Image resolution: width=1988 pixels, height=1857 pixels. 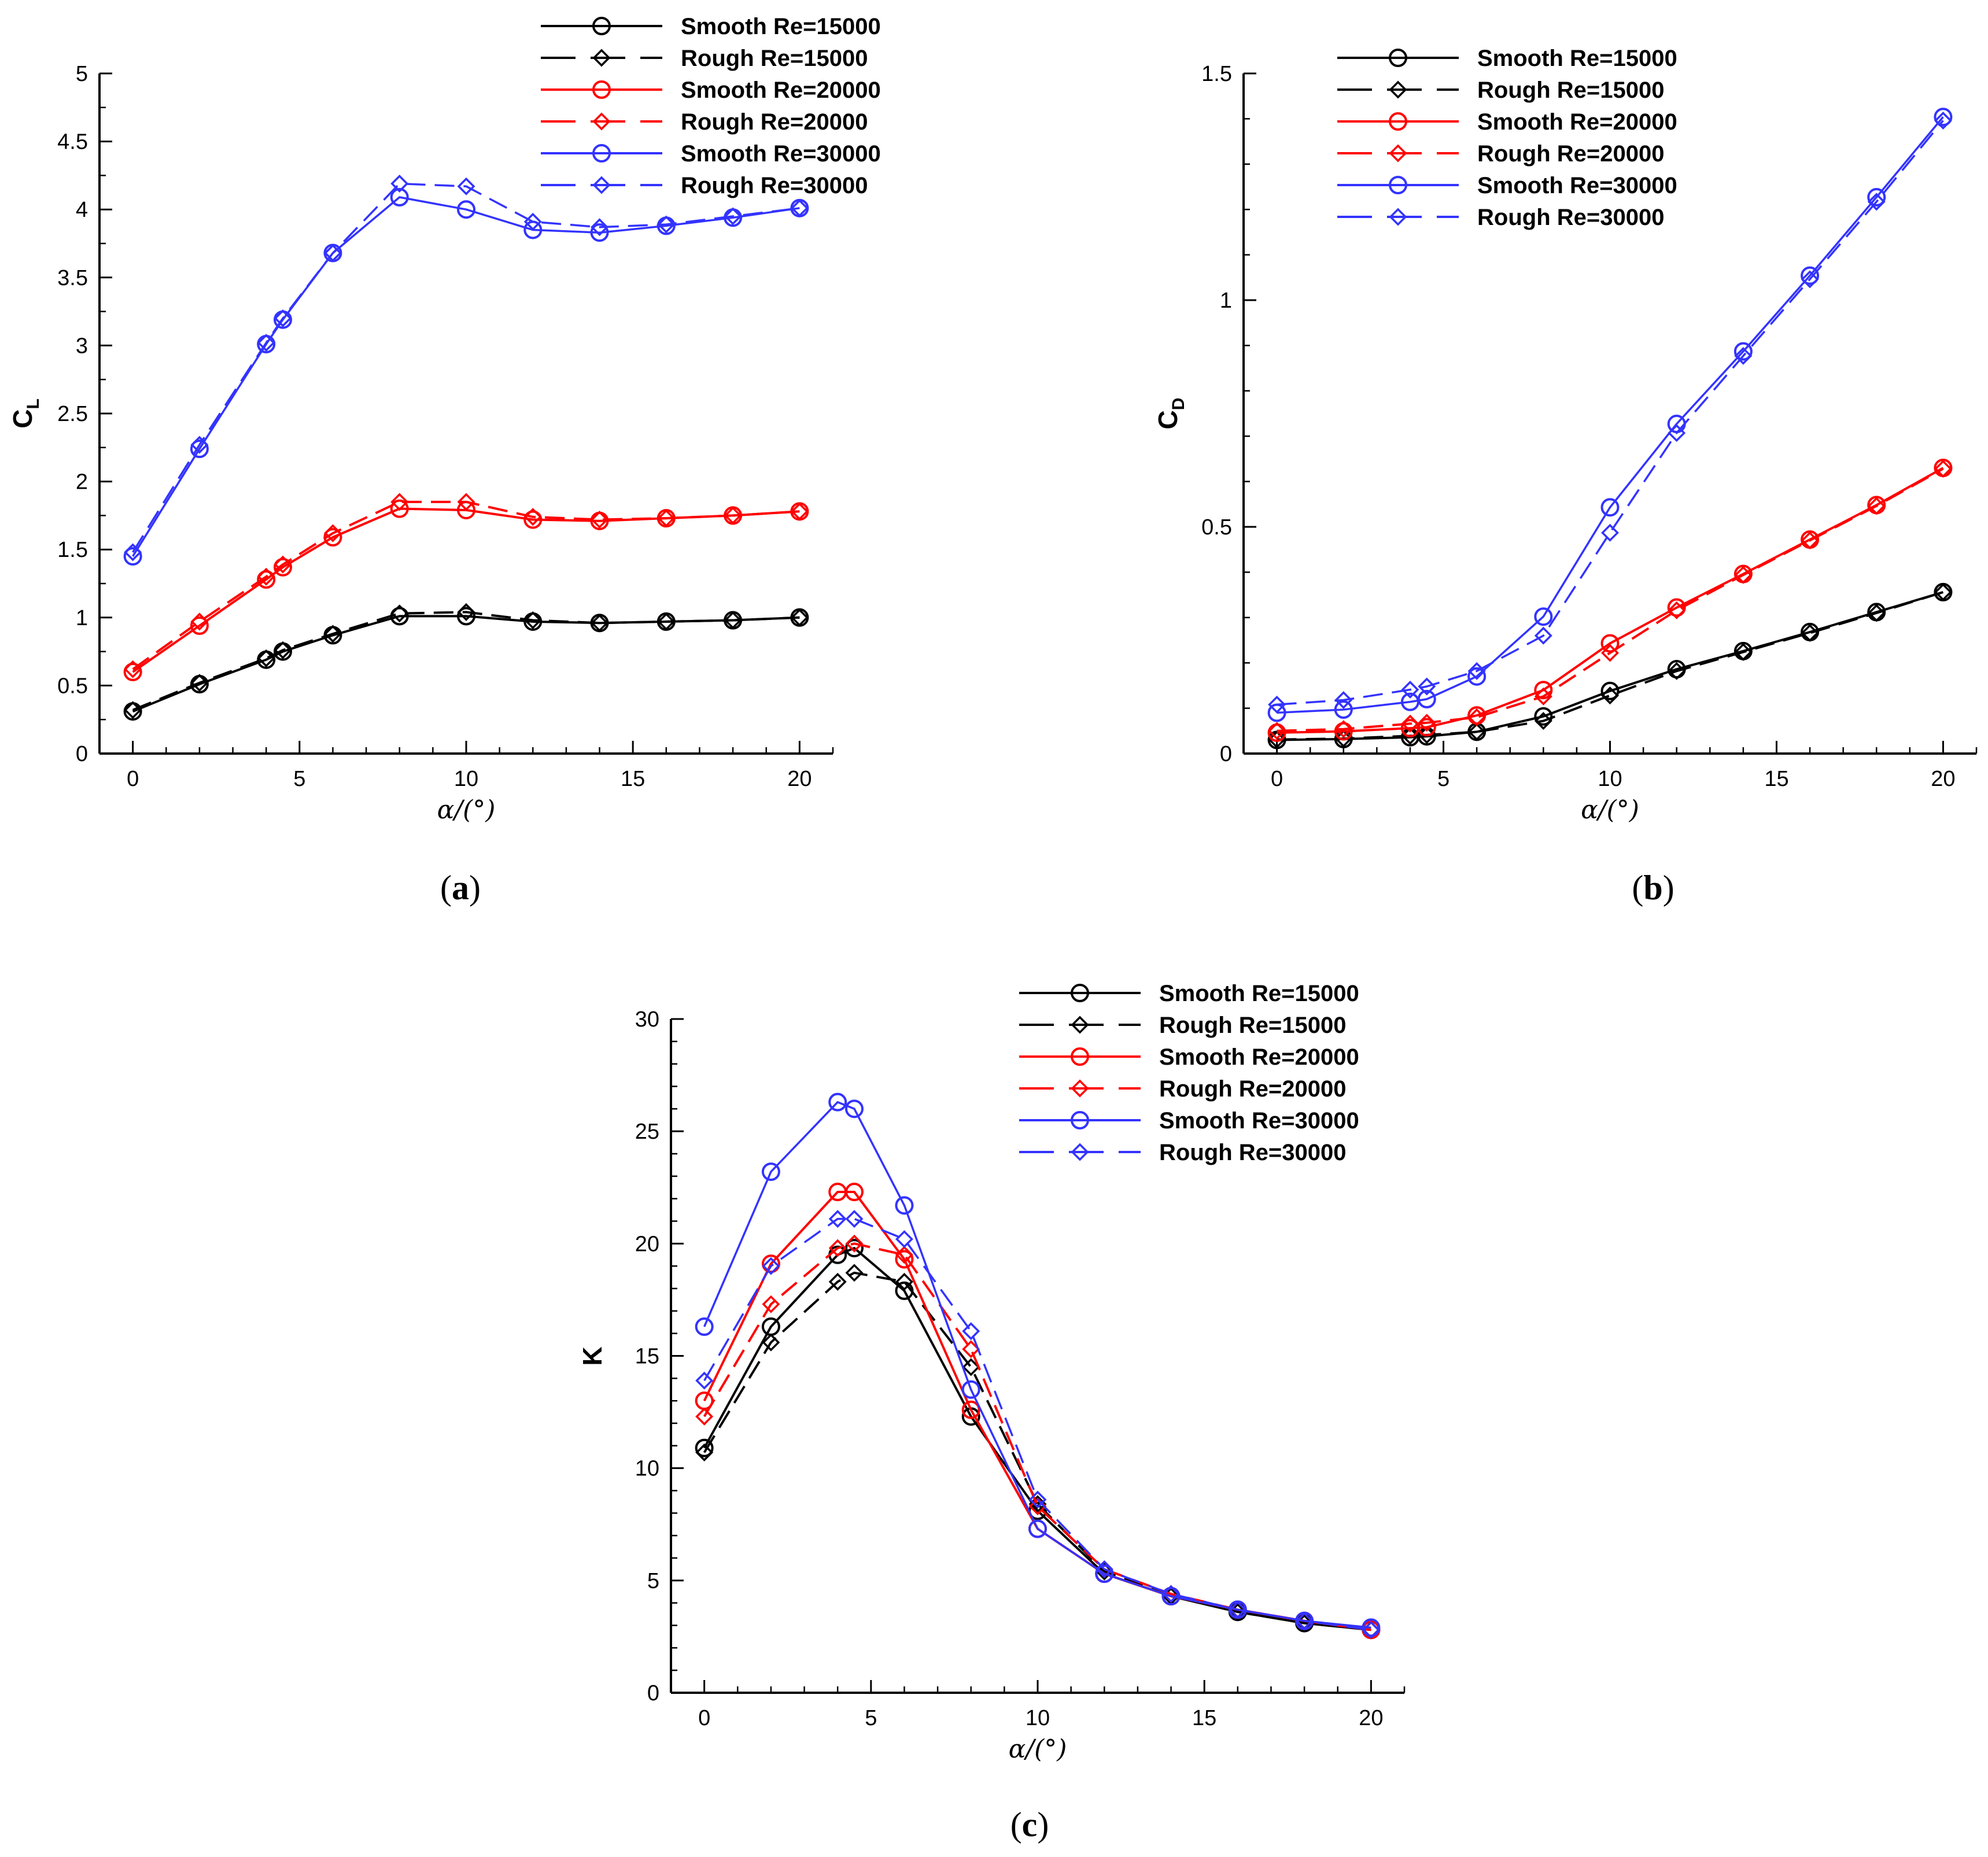 What do you see at coordinates (72, 414) in the screenshot?
I see `y-tick-label: 2.5` at bounding box center [72, 414].